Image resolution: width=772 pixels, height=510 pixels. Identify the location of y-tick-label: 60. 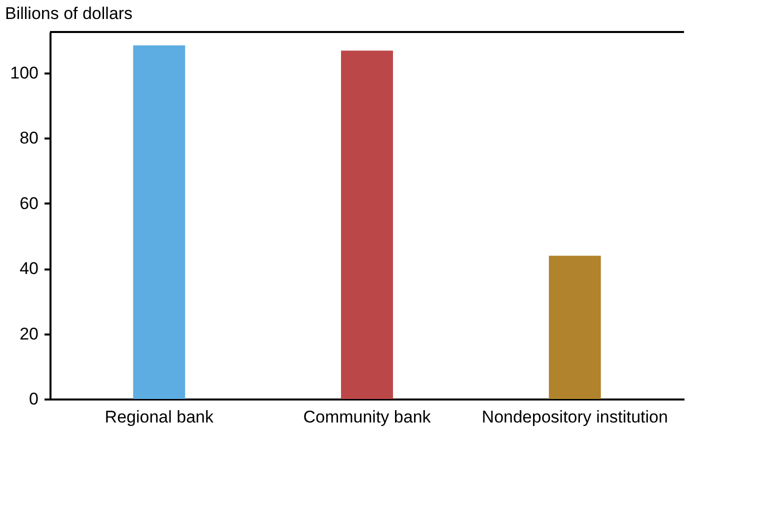
(29, 203).